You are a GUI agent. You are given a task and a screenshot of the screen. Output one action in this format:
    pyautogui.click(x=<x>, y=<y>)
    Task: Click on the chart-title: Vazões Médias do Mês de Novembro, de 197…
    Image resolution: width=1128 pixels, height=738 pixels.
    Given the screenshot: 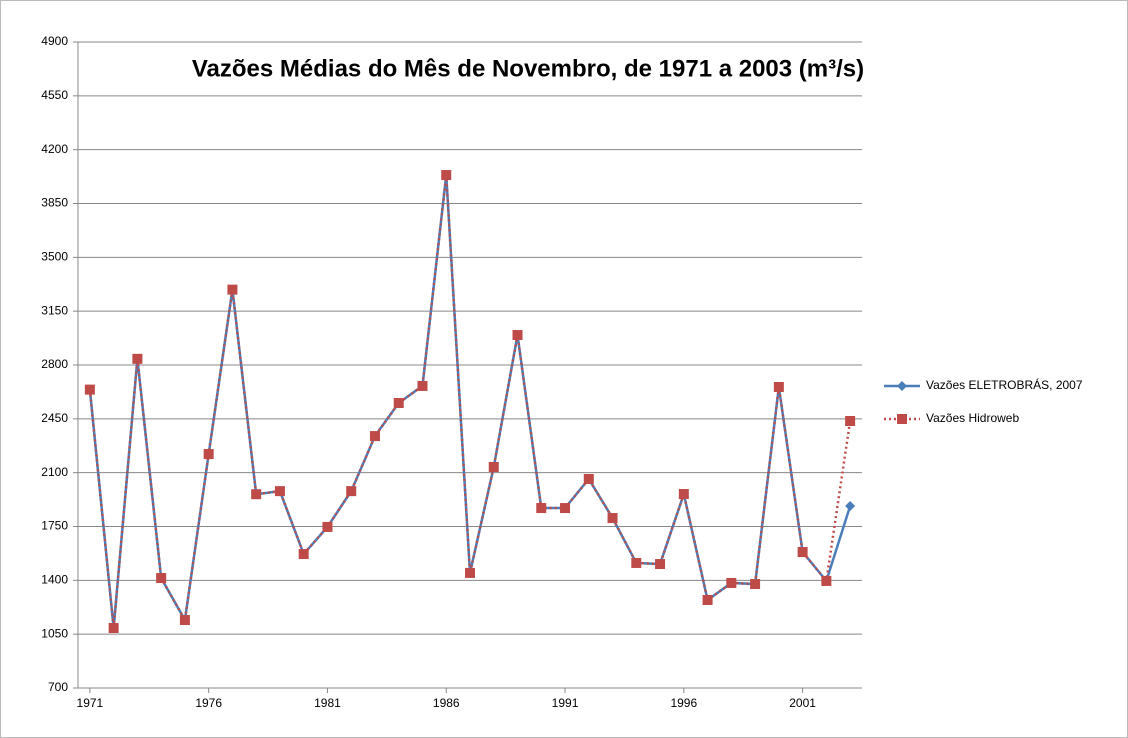 What is the action you would take?
    pyautogui.click(x=528, y=68)
    